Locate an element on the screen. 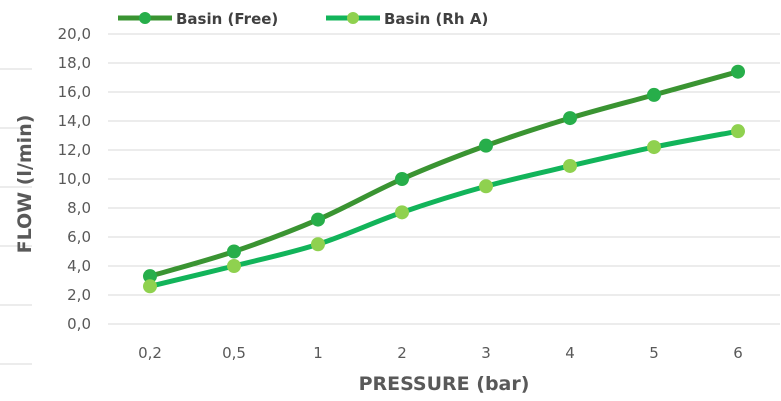  y-tick-label: 6,0 is located at coordinates (79, 237).